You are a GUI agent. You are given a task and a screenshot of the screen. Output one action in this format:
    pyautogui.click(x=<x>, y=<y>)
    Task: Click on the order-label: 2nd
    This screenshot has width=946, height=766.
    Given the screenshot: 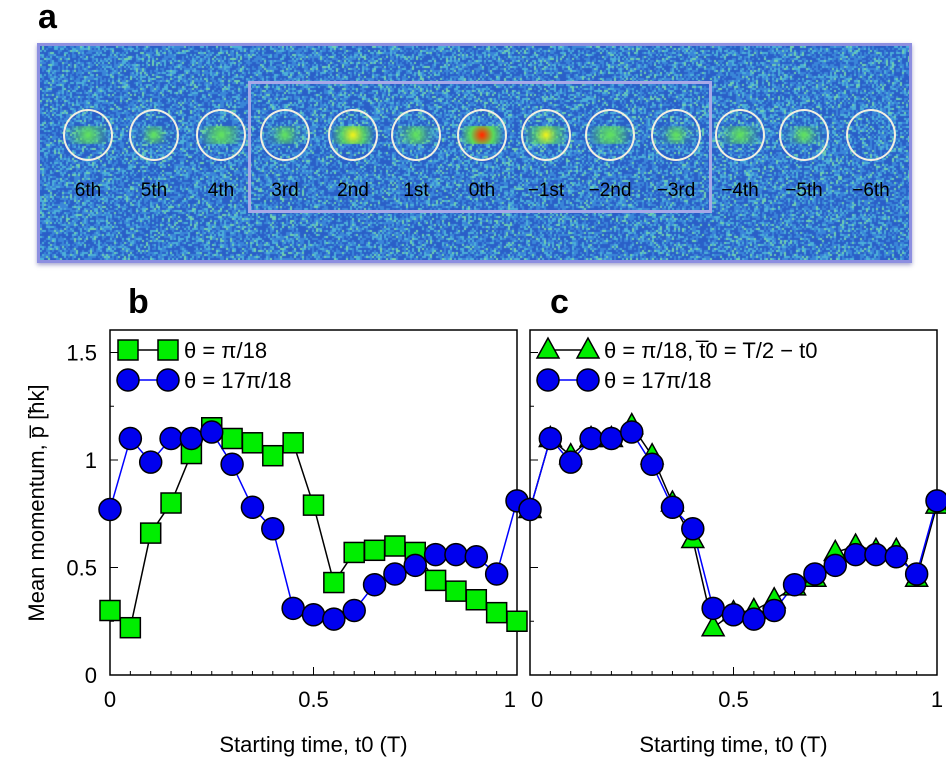 What is the action you would take?
    pyautogui.click(x=353, y=190)
    